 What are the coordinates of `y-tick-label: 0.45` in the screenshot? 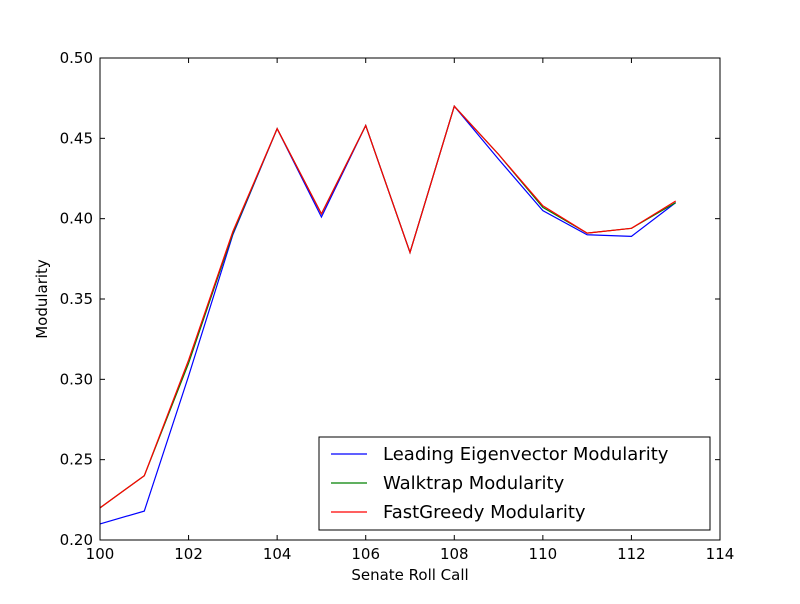 It's located at (76, 138).